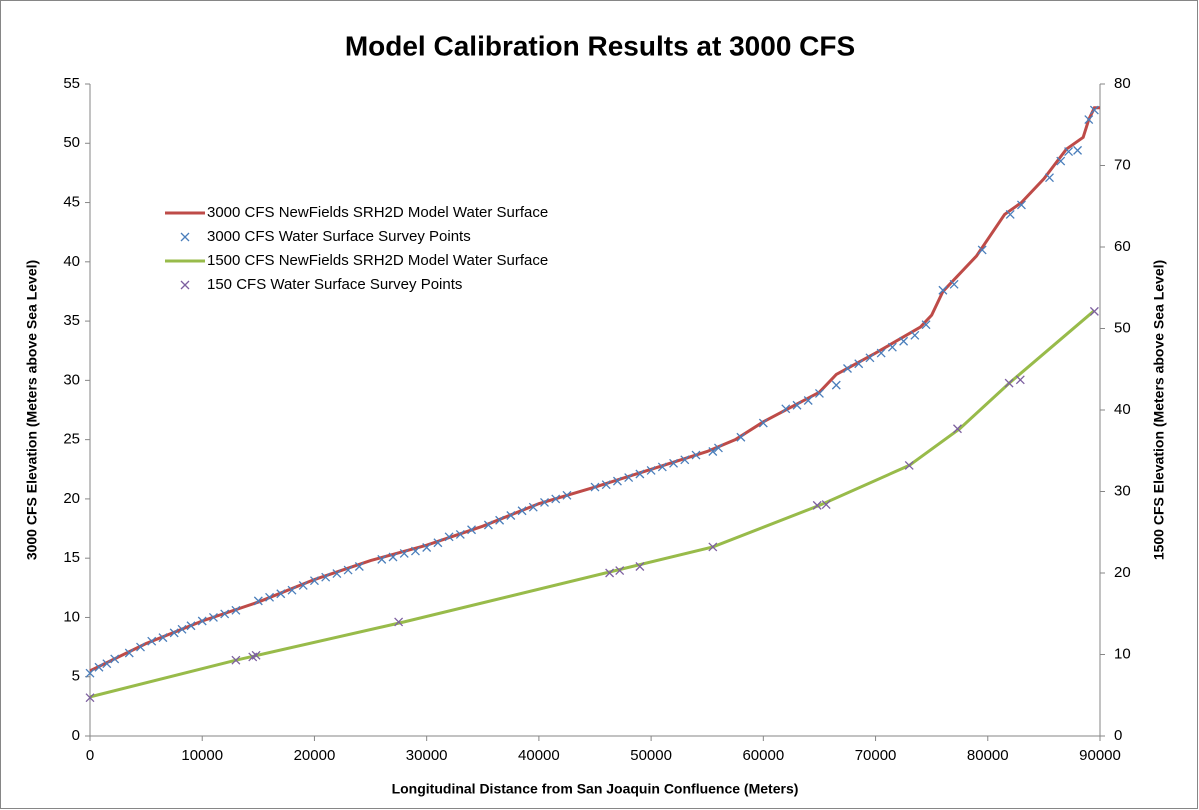 The height and width of the screenshot is (810, 1199). What do you see at coordinates (339, 236) in the screenshot?
I see `legend-label: 3000 CFS Water Surface Survey Points` at bounding box center [339, 236].